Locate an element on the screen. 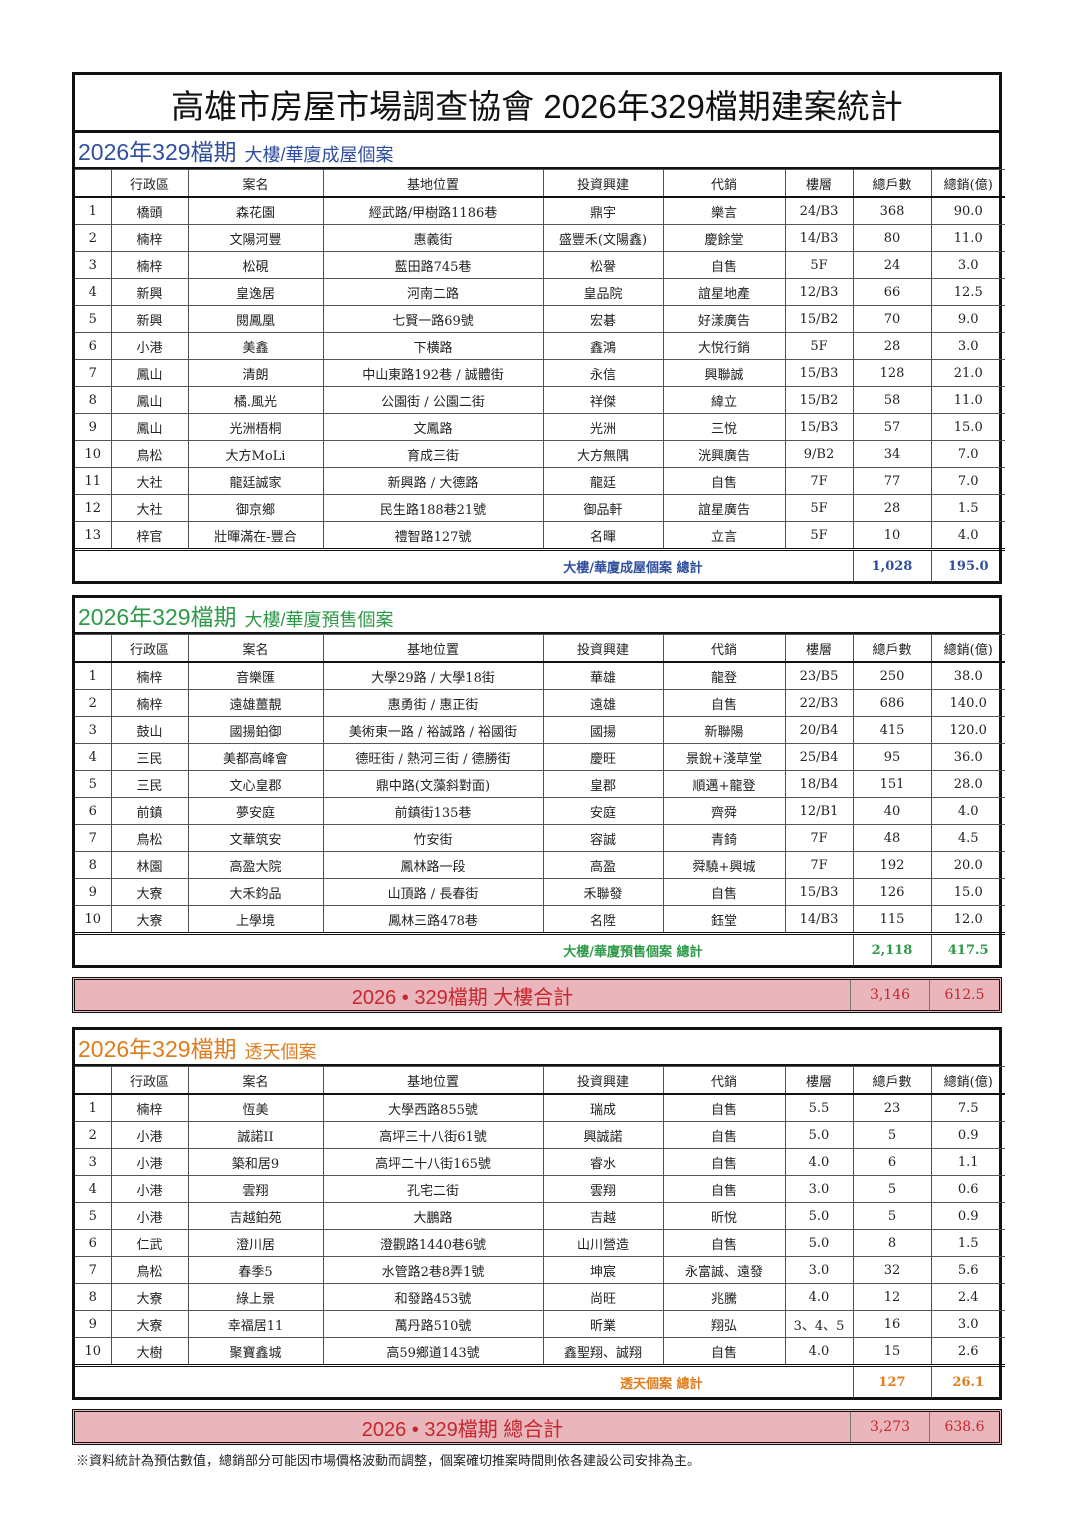 Image resolution: width=1076 pixels, height=1522 pixels. table-cell: 686 is located at coordinates (892, 703).